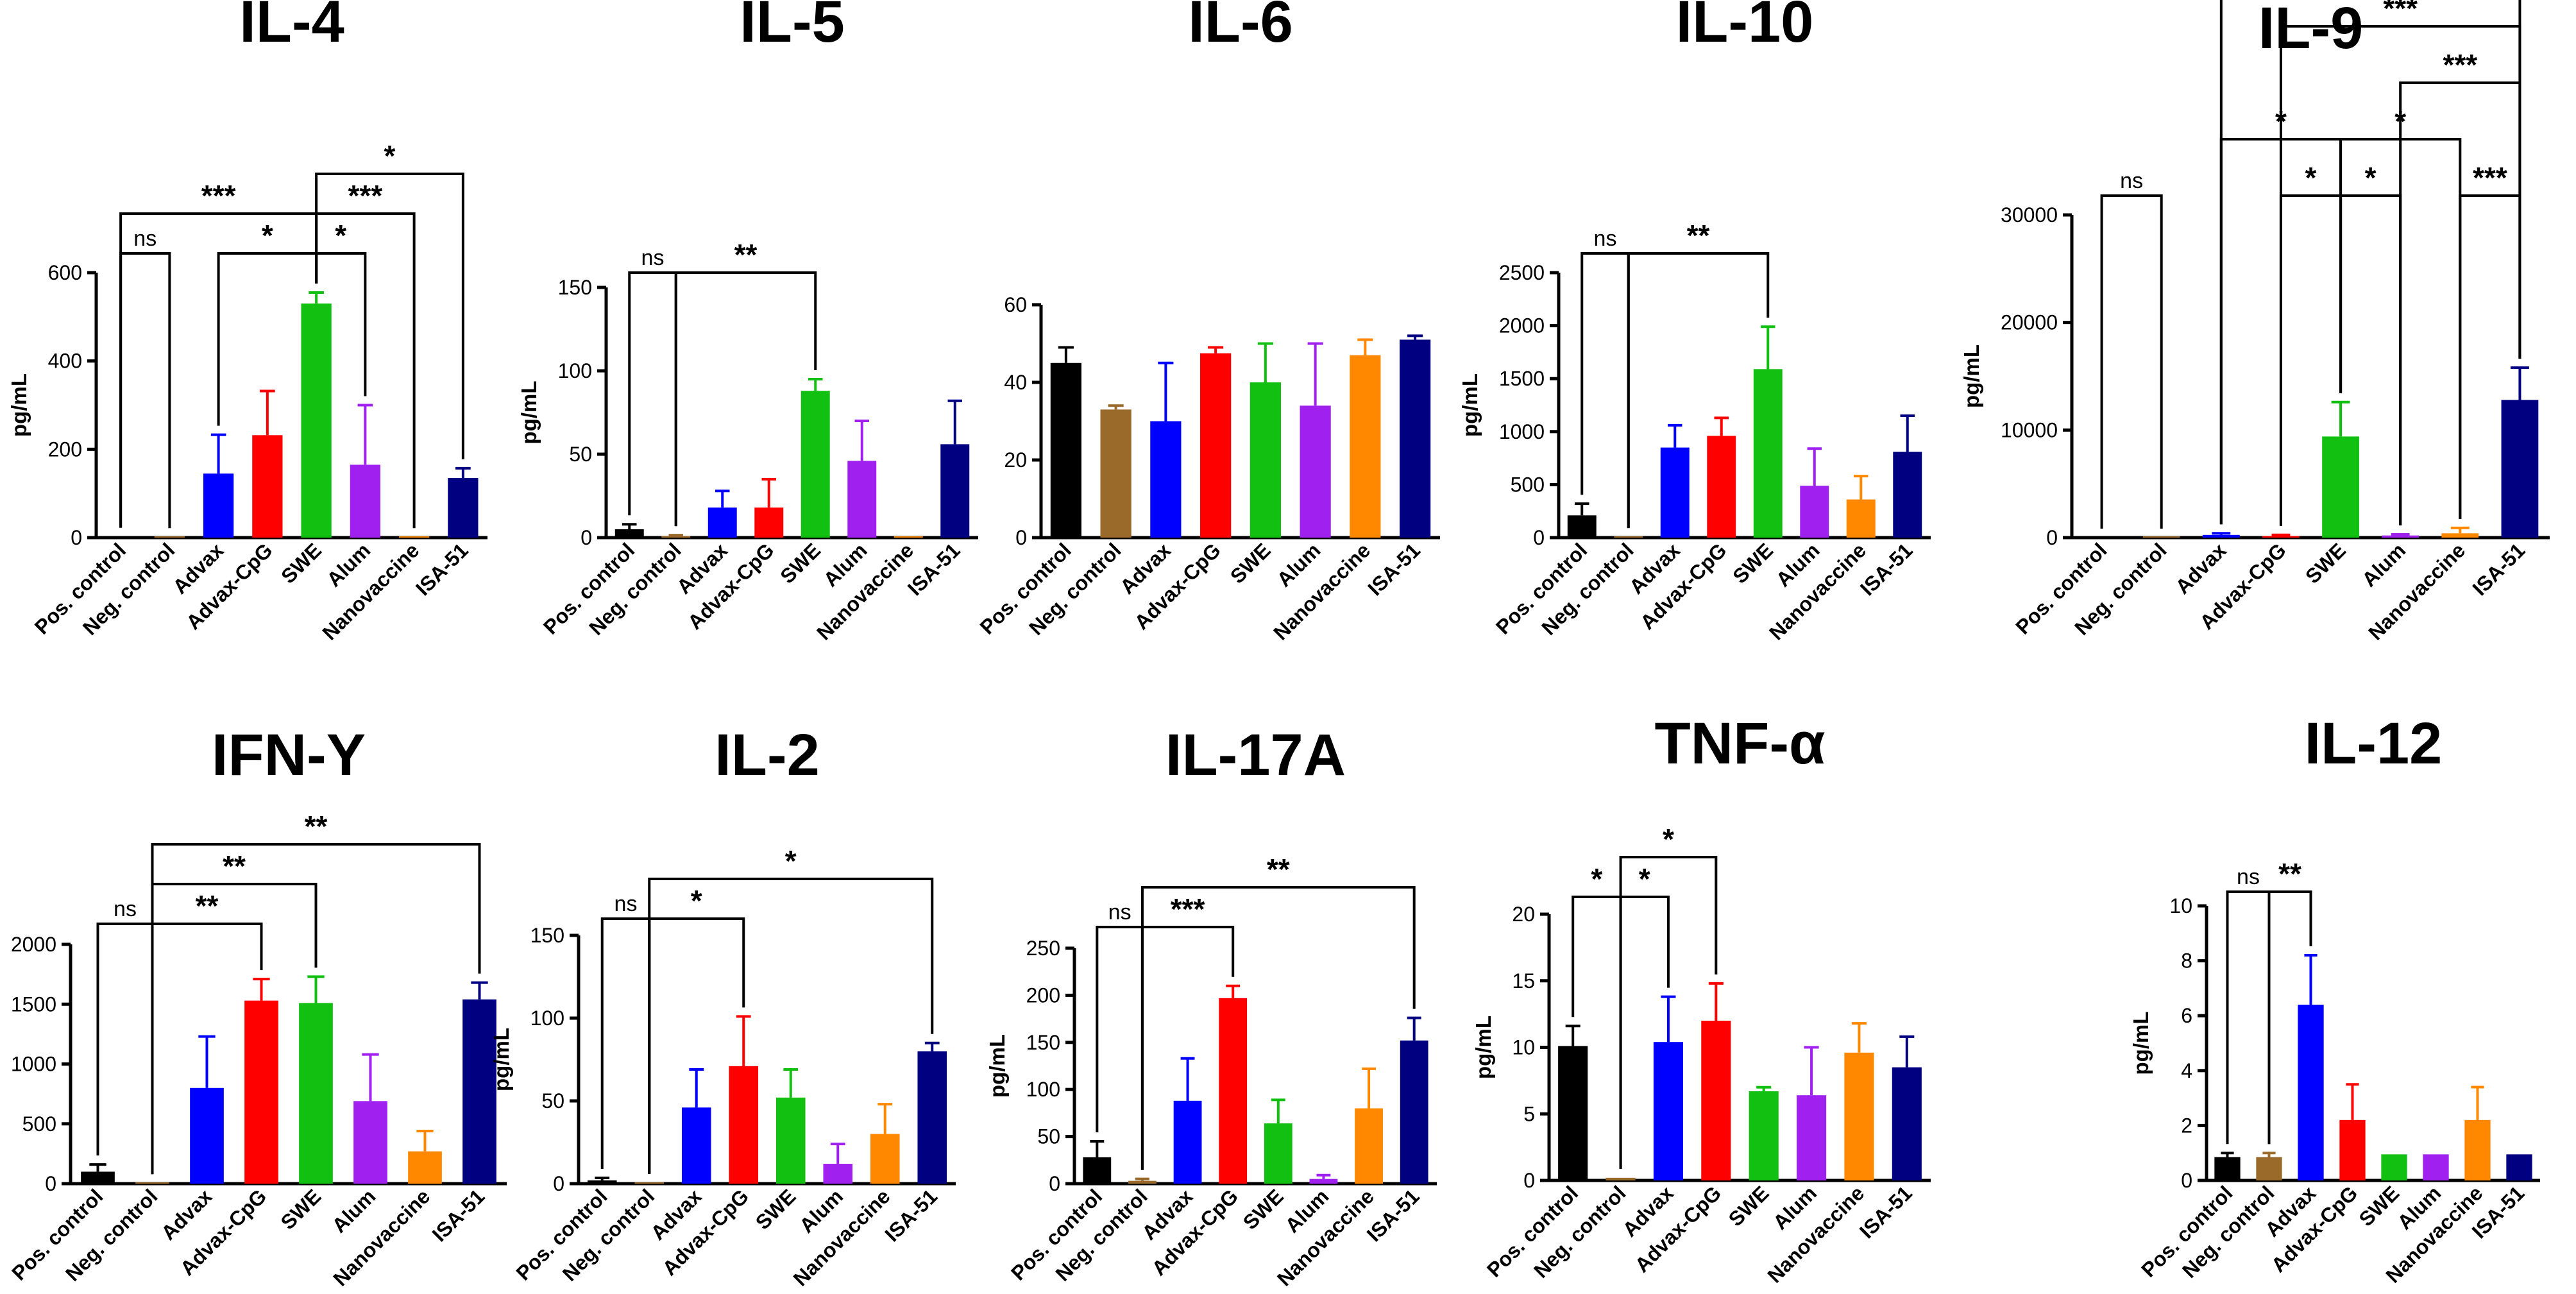 This screenshot has width=2576, height=1294. What do you see at coordinates (2374, 743) in the screenshot?
I see `chart-title: IL-12` at bounding box center [2374, 743].